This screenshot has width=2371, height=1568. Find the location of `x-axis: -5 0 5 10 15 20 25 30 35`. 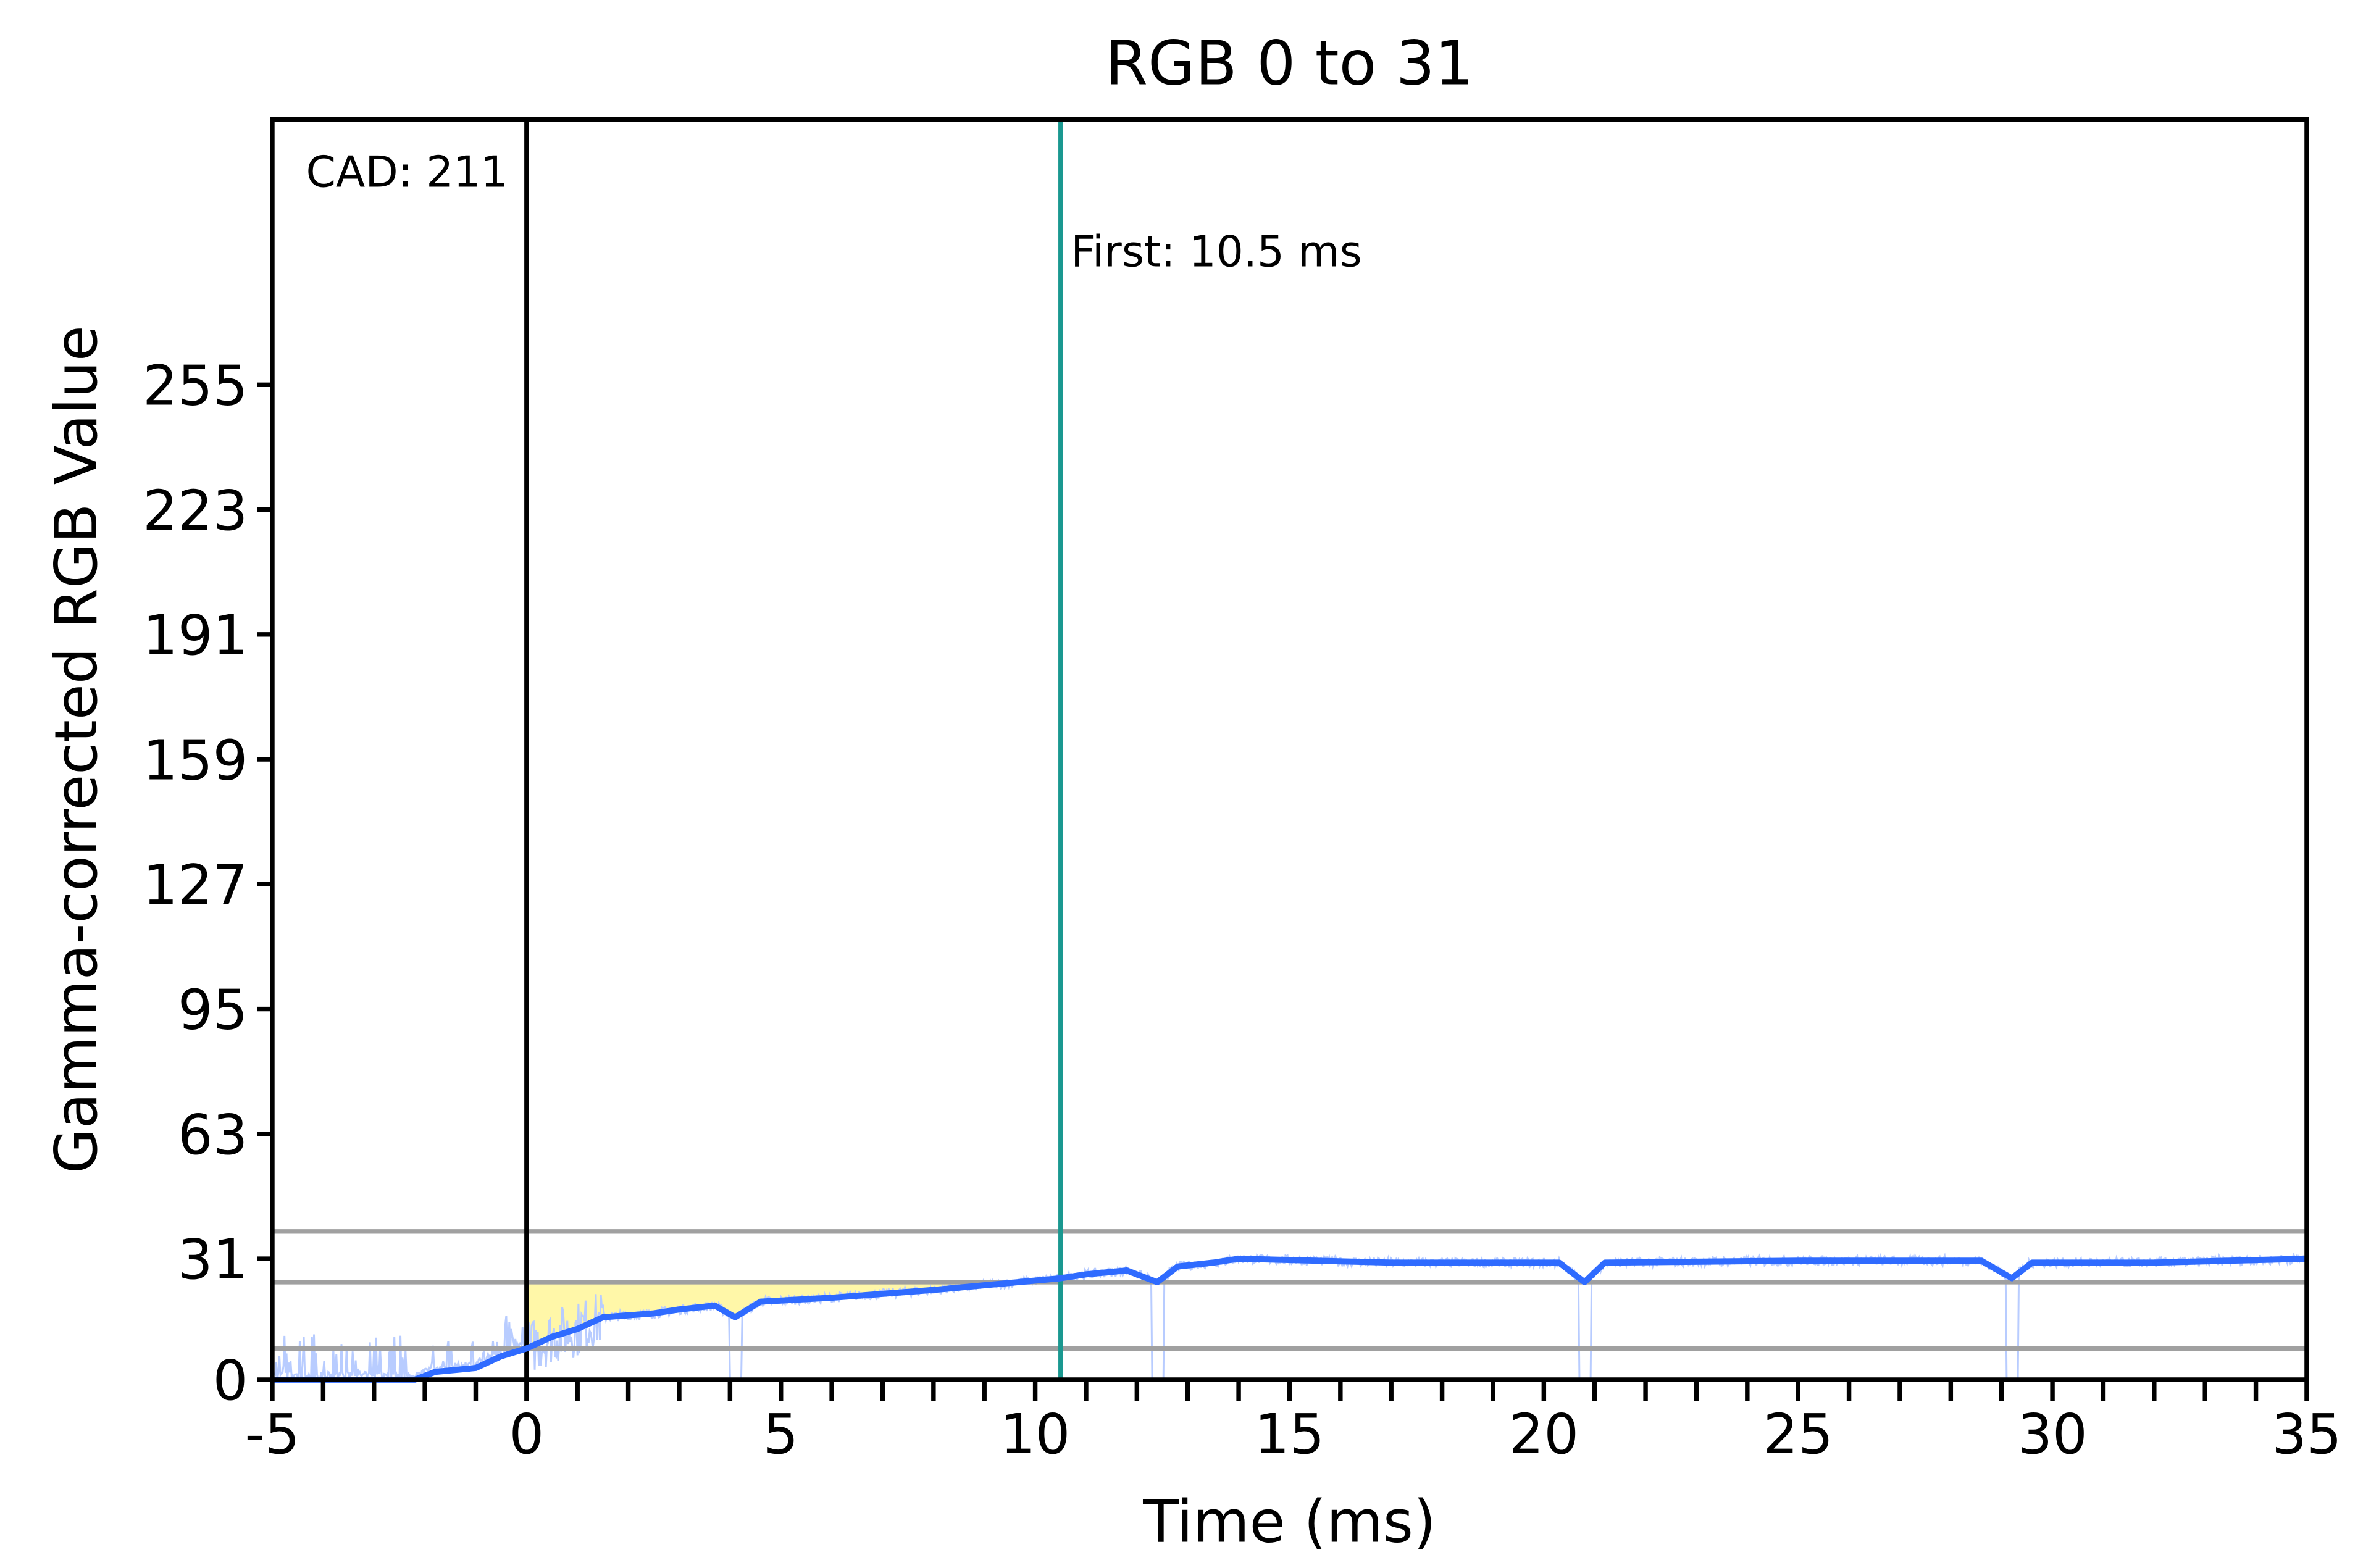

x-axis: -5 0 5 10 15 20 25 30 35 is located at coordinates (1293, 1423).